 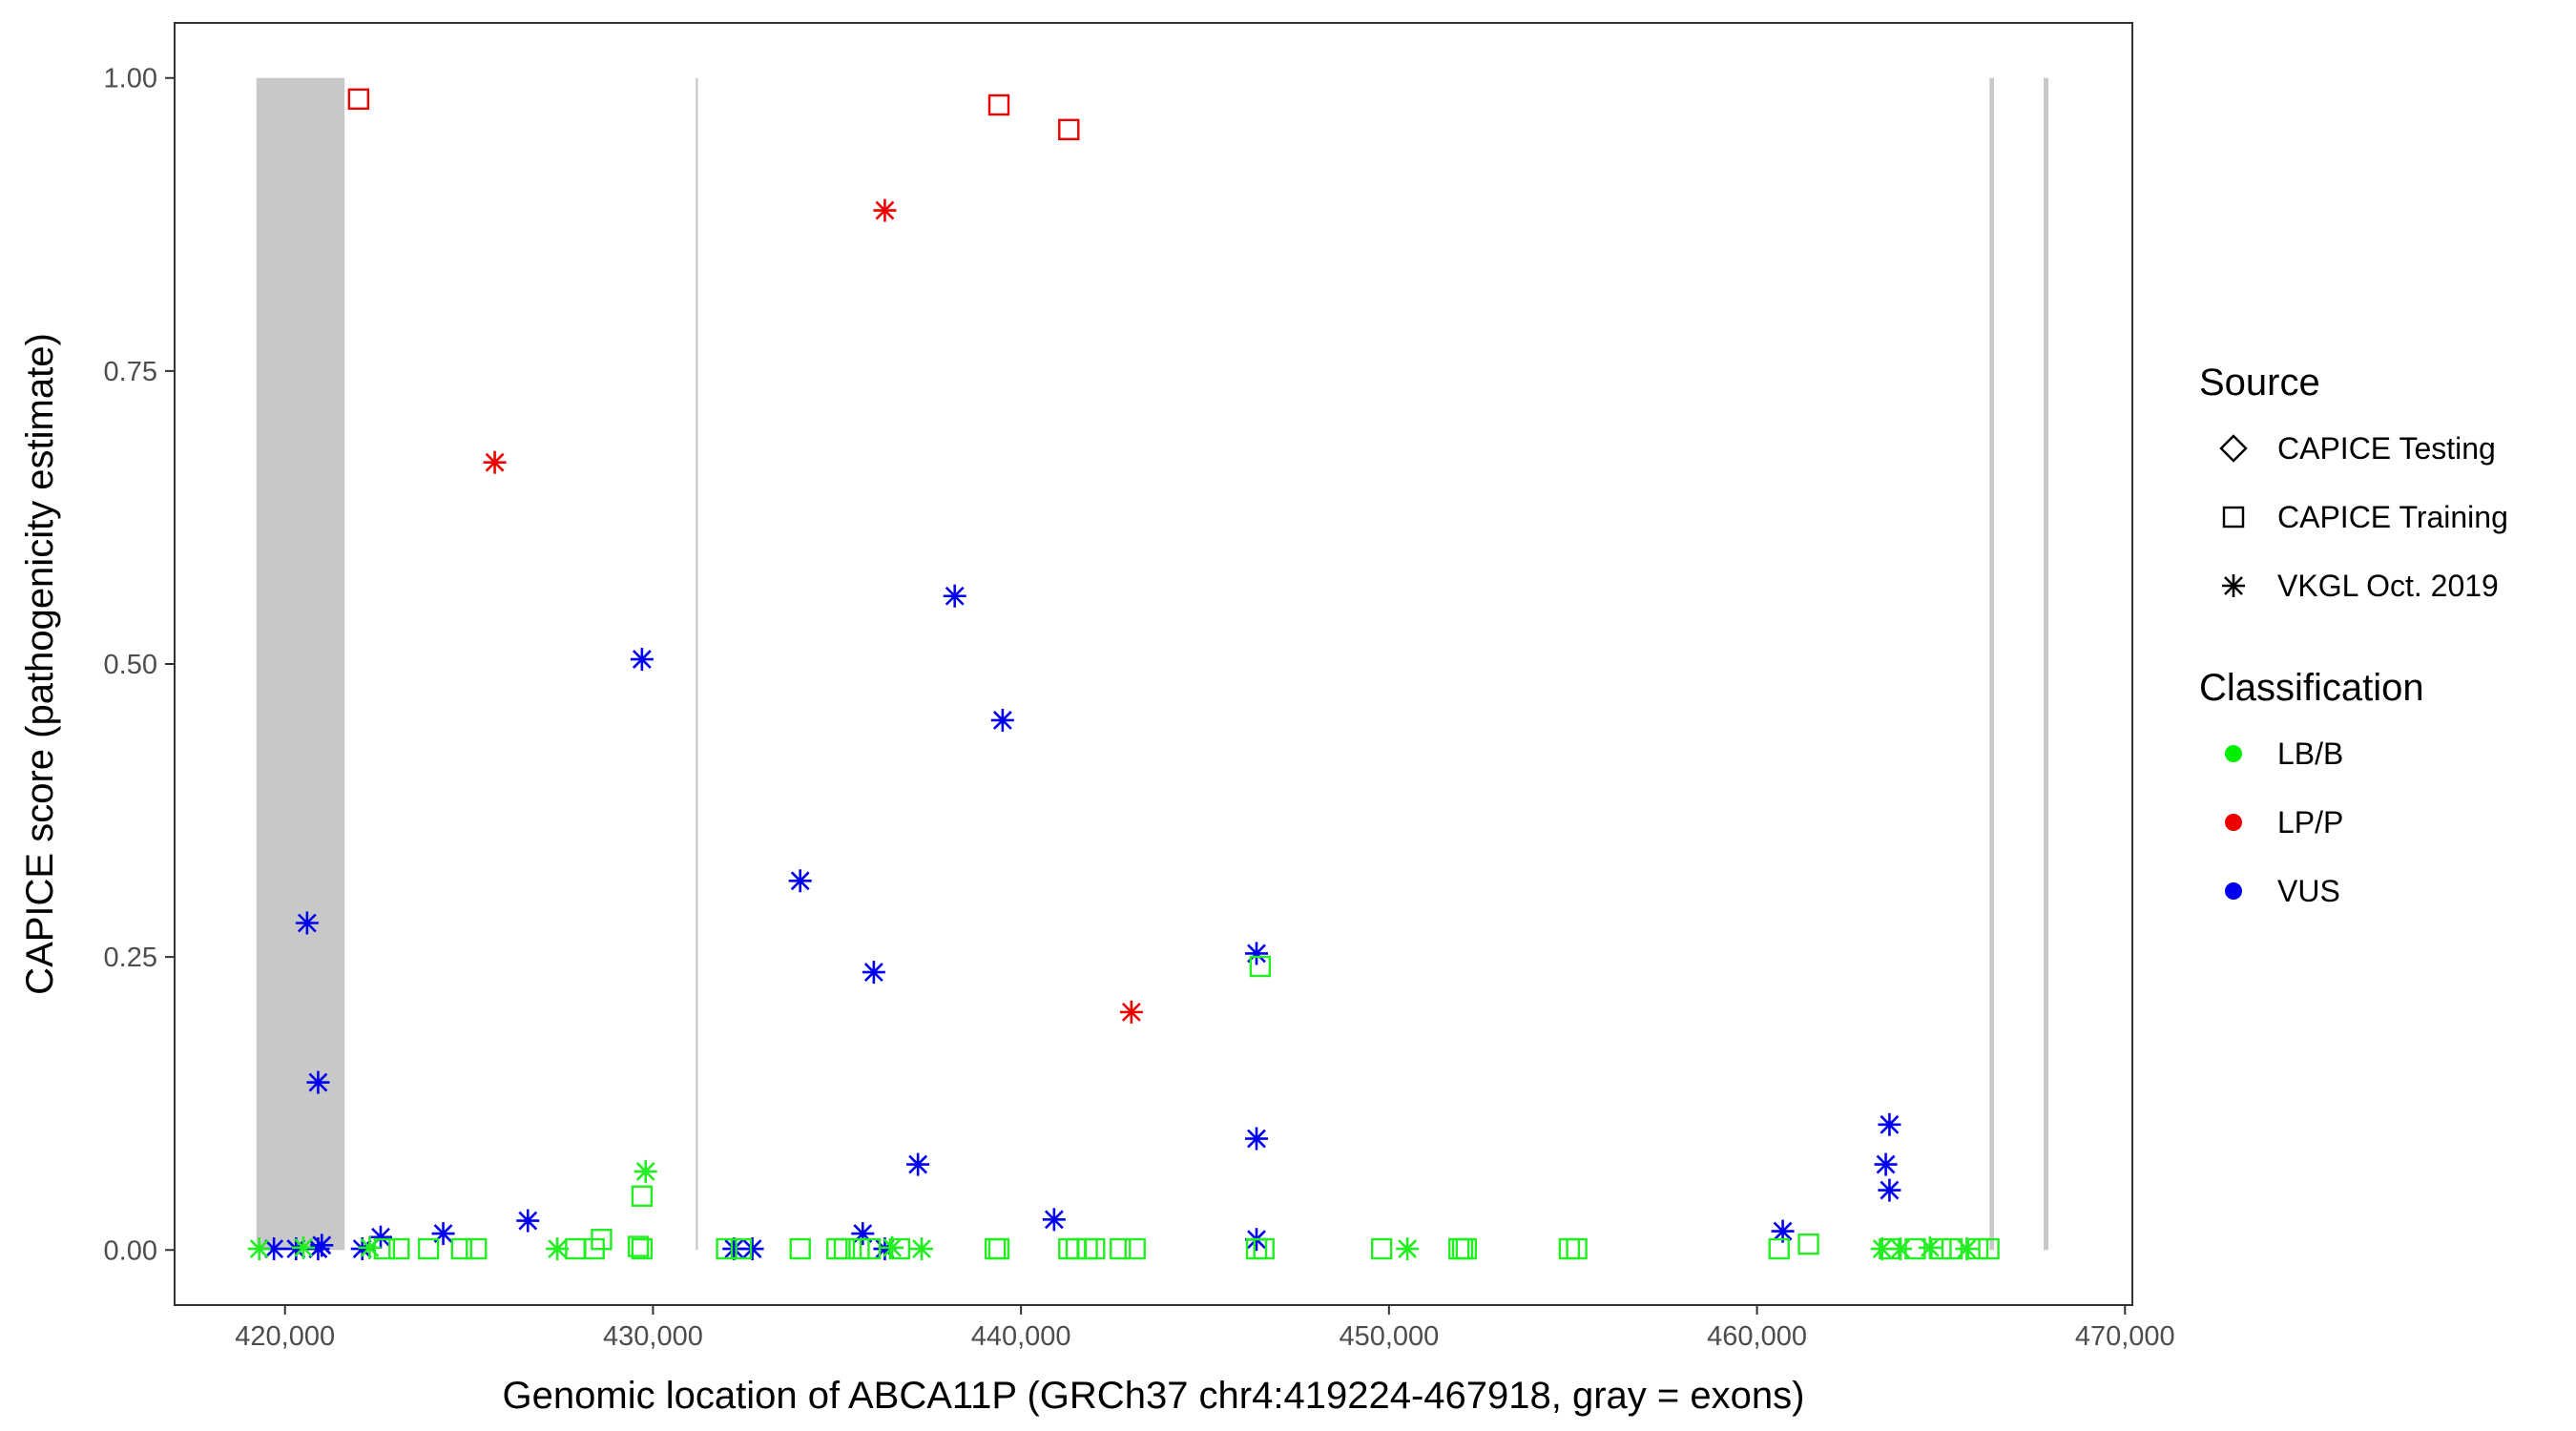 I want to click on legend-label-2-2: LP/P, so click(x=2310, y=822).